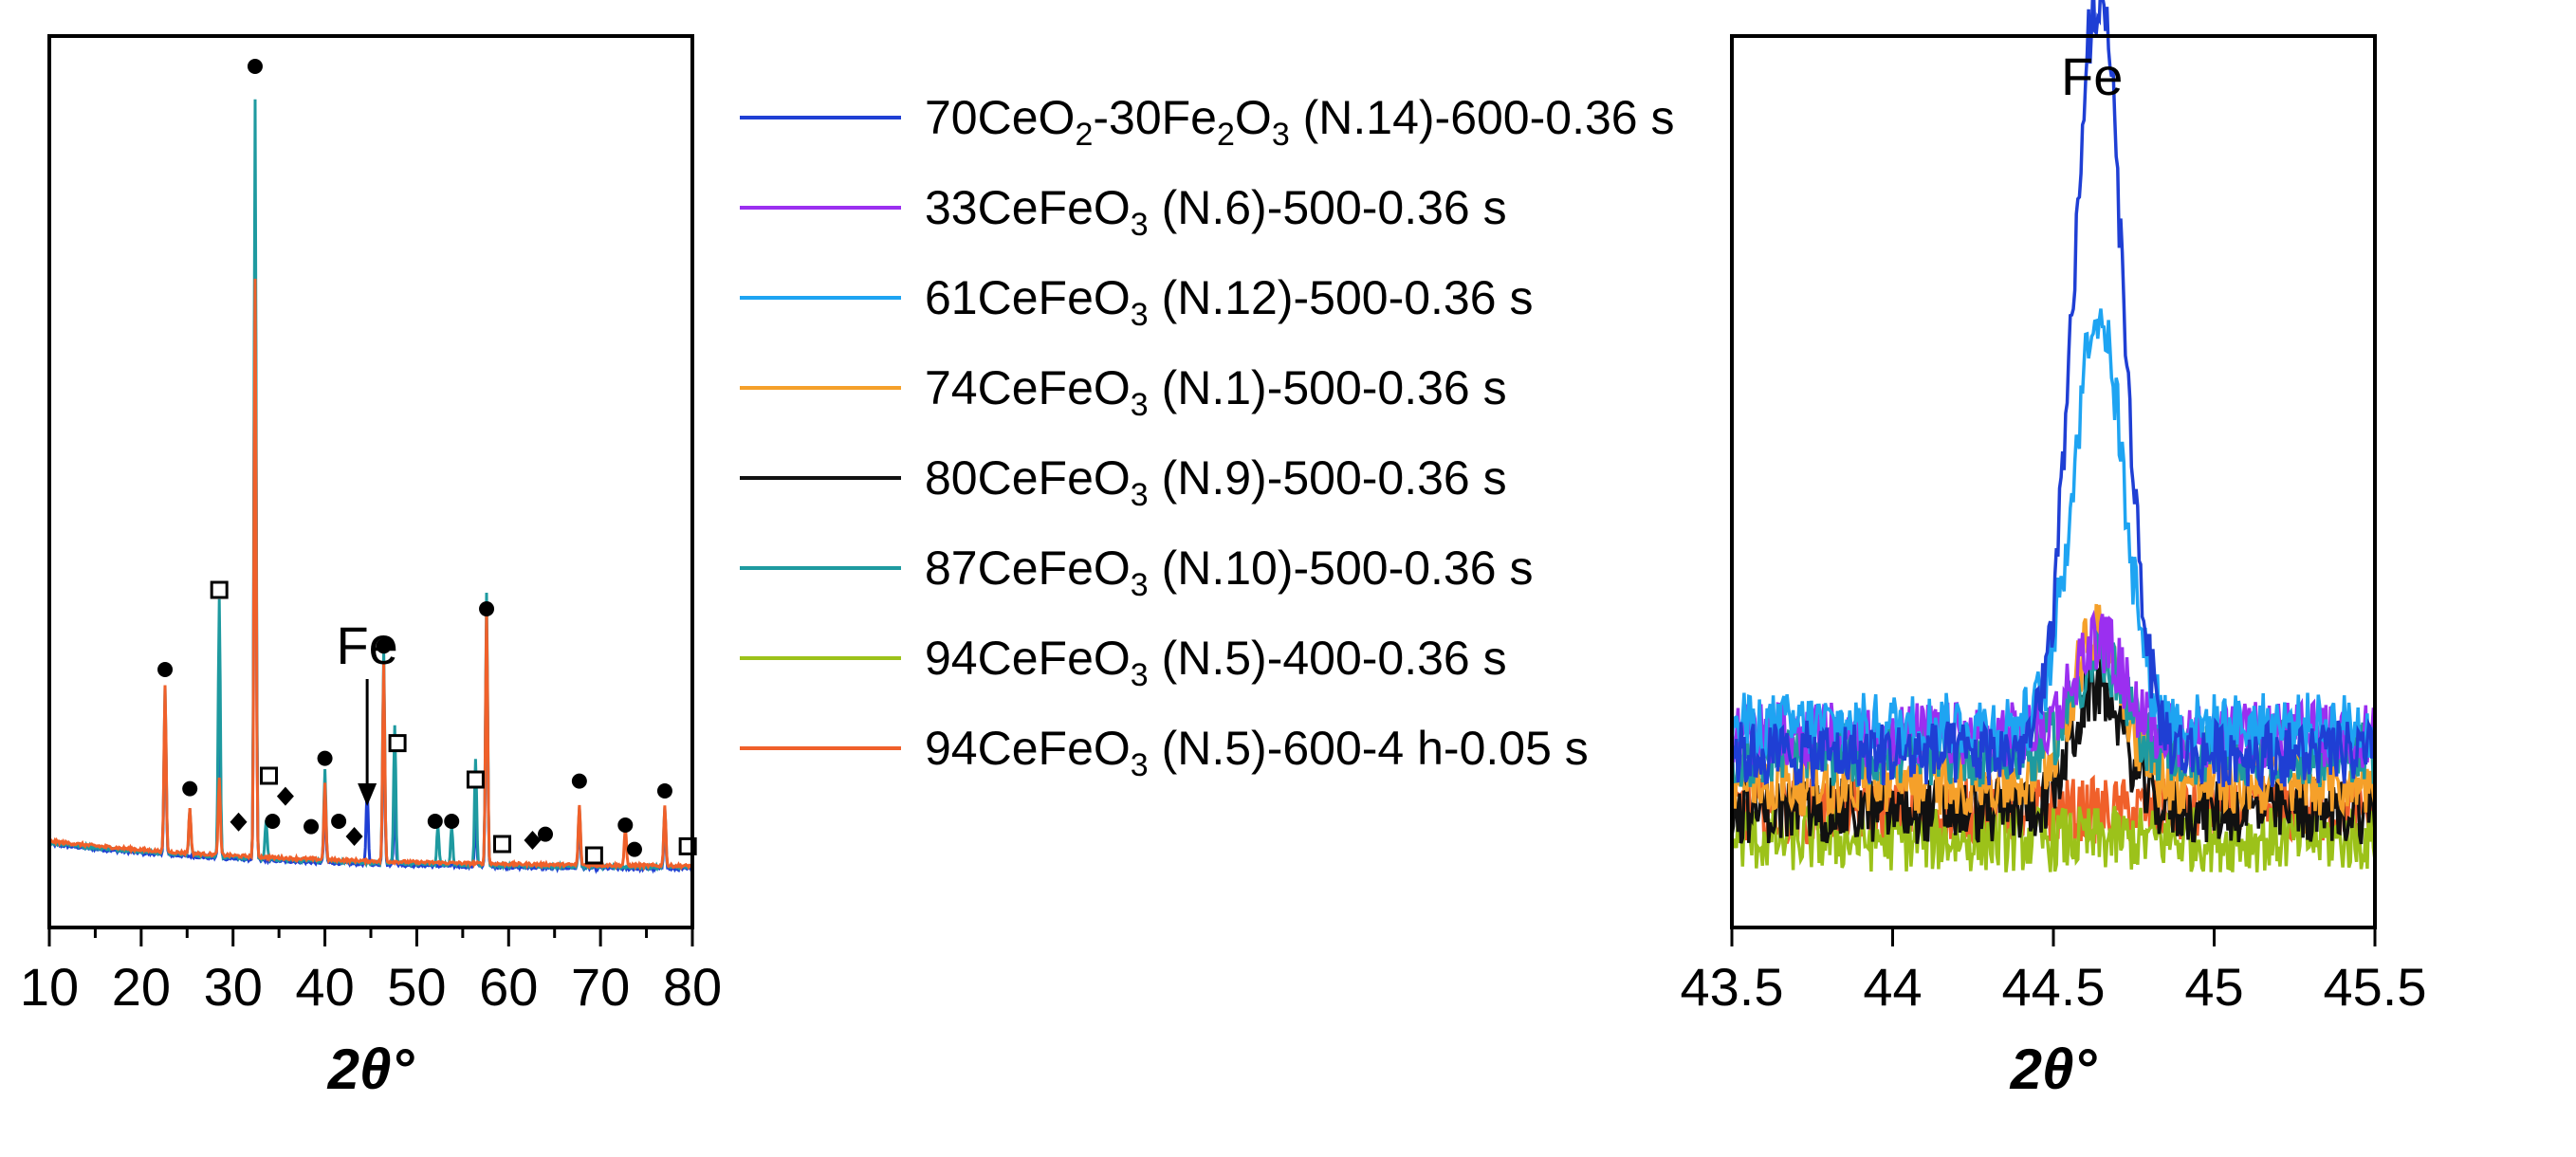 This screenshot has height=1157, width=2576. I want to click on legend-text-part: (N.14)-600-0.36 s, so click(1482, 117).